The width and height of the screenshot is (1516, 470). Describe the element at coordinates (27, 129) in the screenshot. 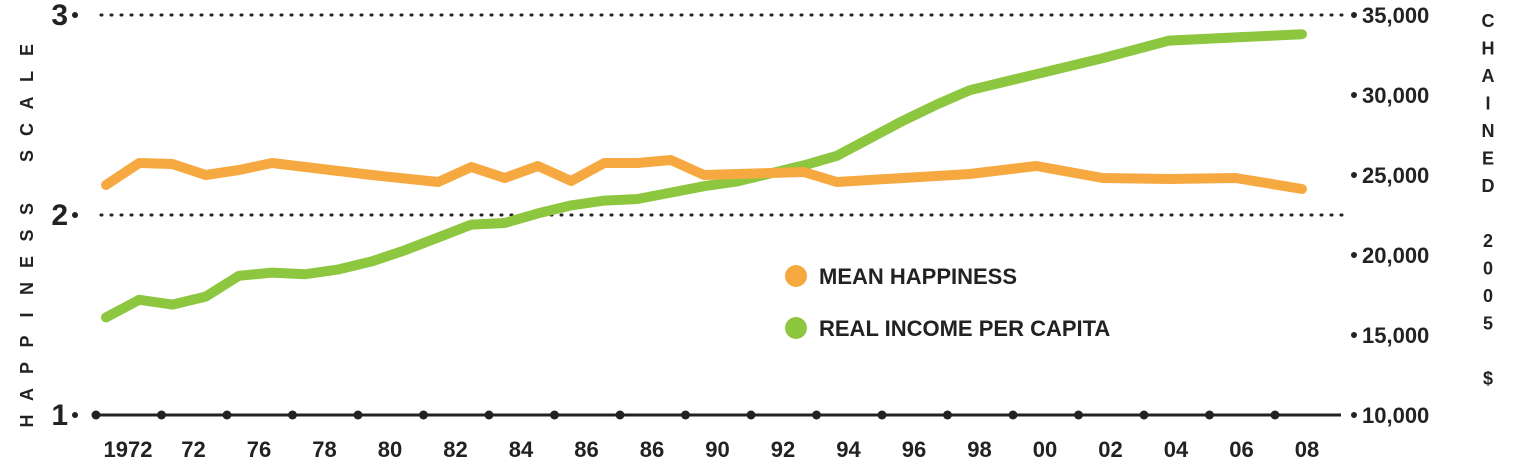

I see `left-axis-title-char: C` at that location.